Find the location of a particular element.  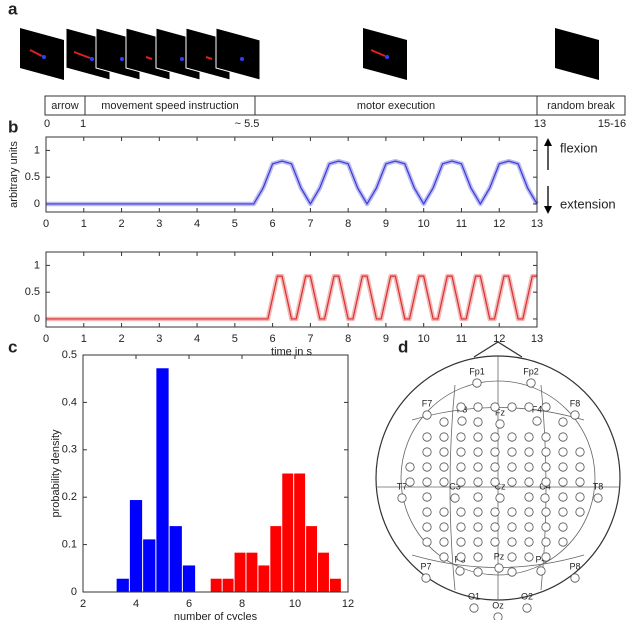

plot-frame is located at coordinates (291, 289).